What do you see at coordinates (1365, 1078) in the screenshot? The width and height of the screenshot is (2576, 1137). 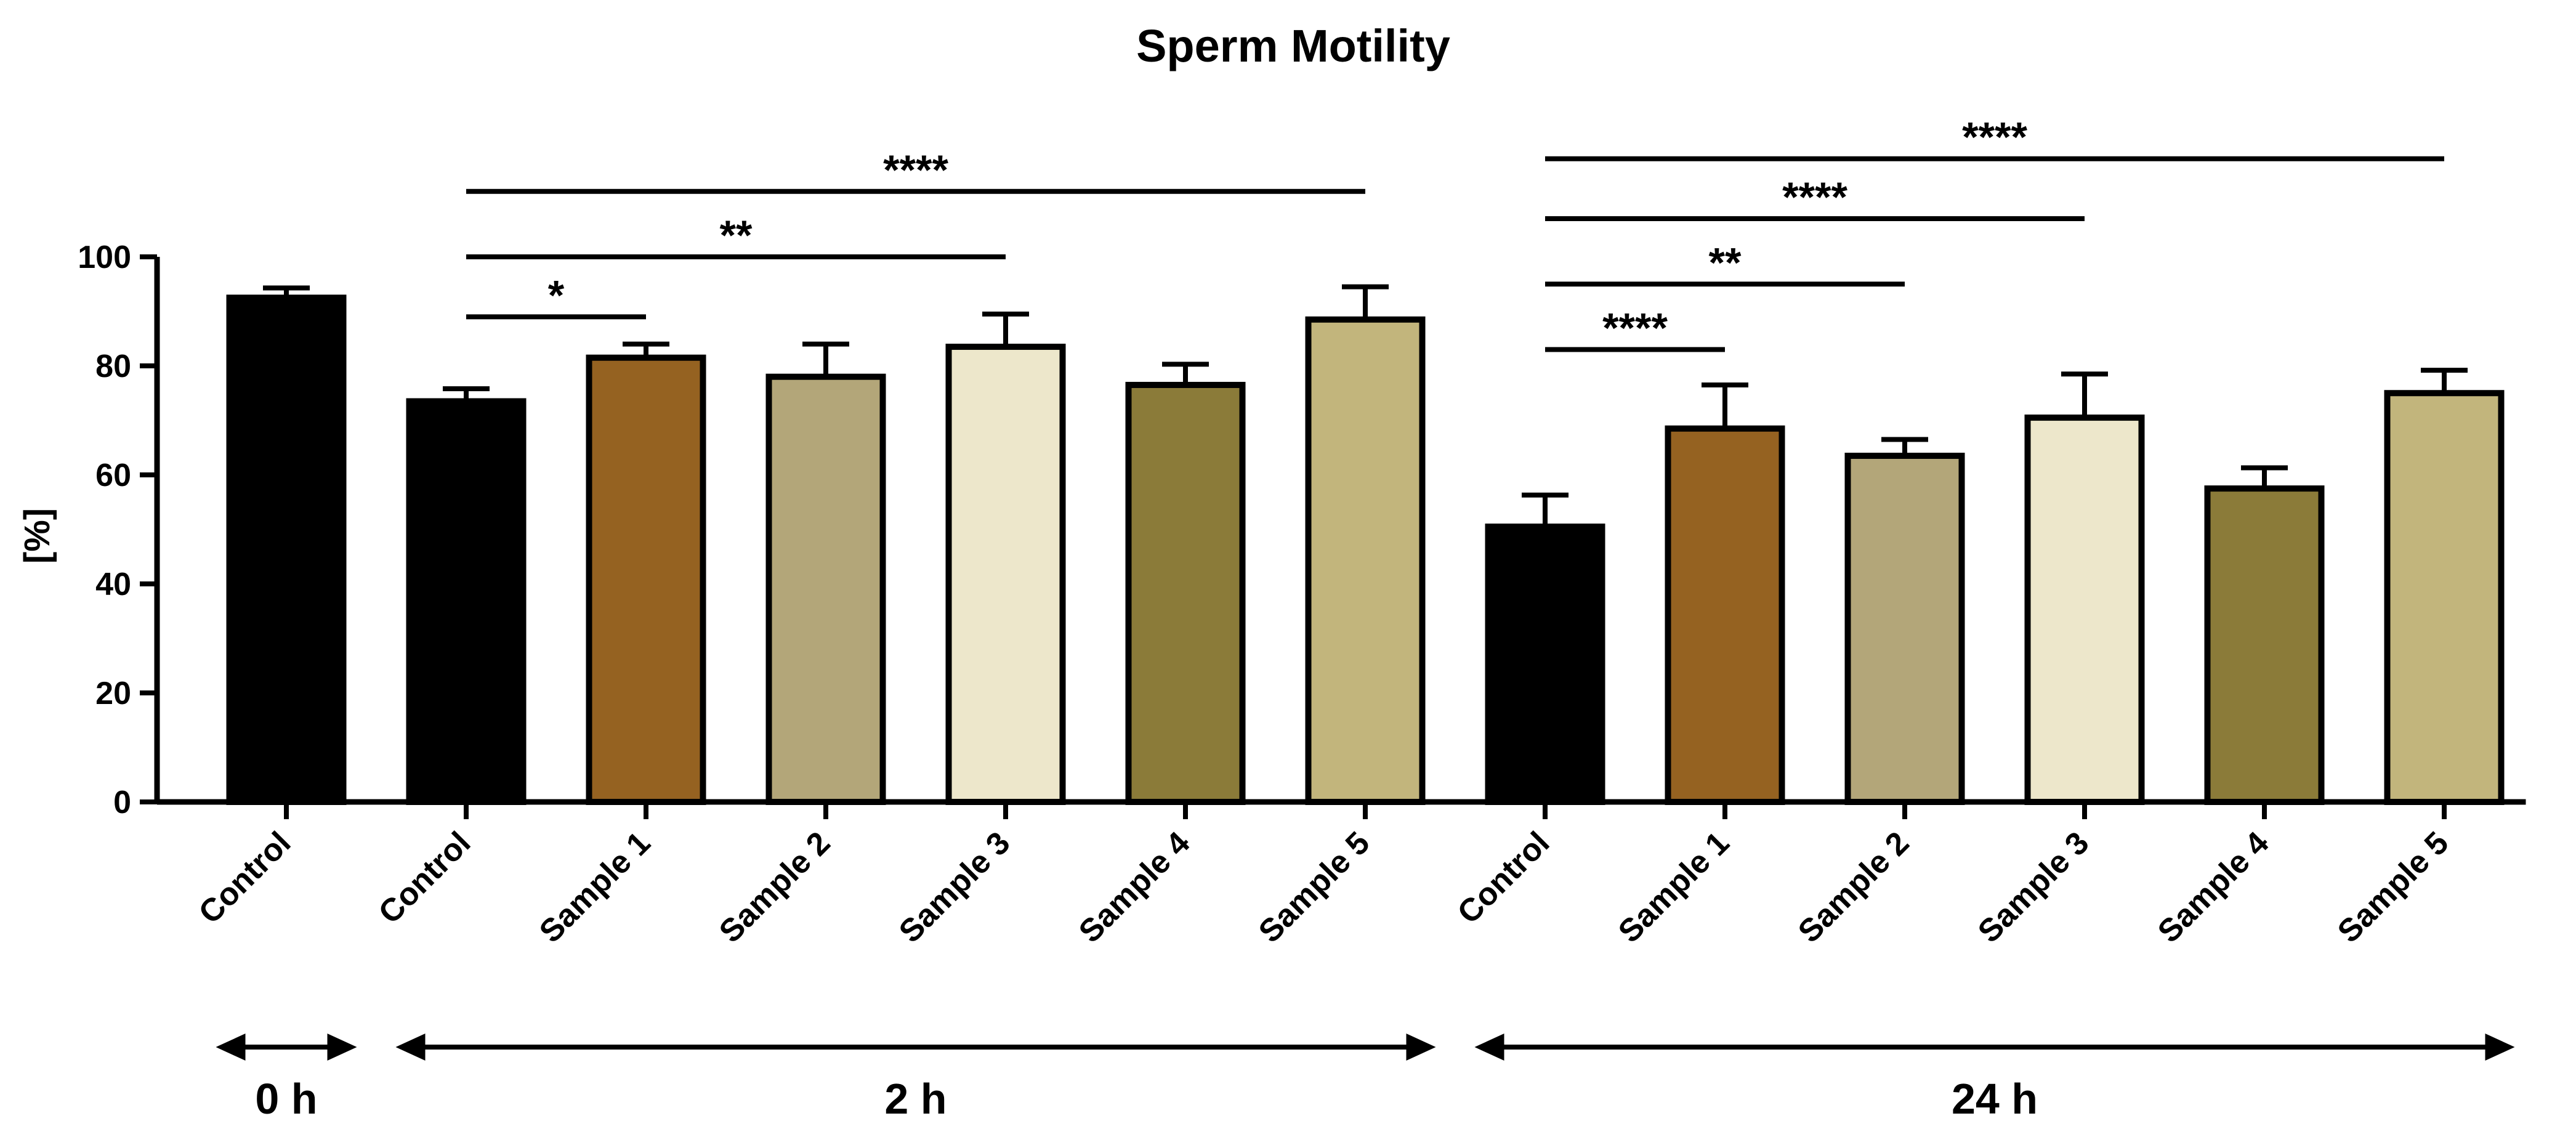 I see `time-groups: 0 h 2 h 24 h` at bounding box center [1365, 1078].